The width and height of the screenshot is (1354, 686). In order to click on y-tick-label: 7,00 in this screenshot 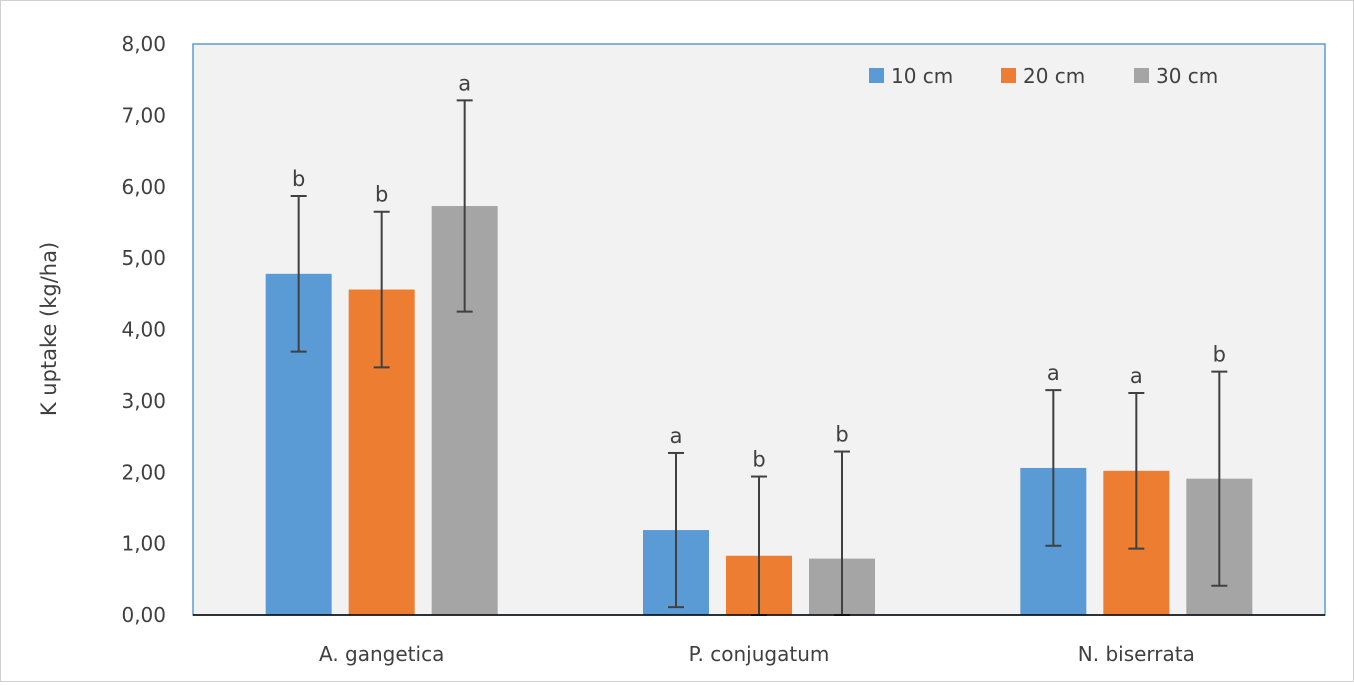, I will do `click(143, 115)`.